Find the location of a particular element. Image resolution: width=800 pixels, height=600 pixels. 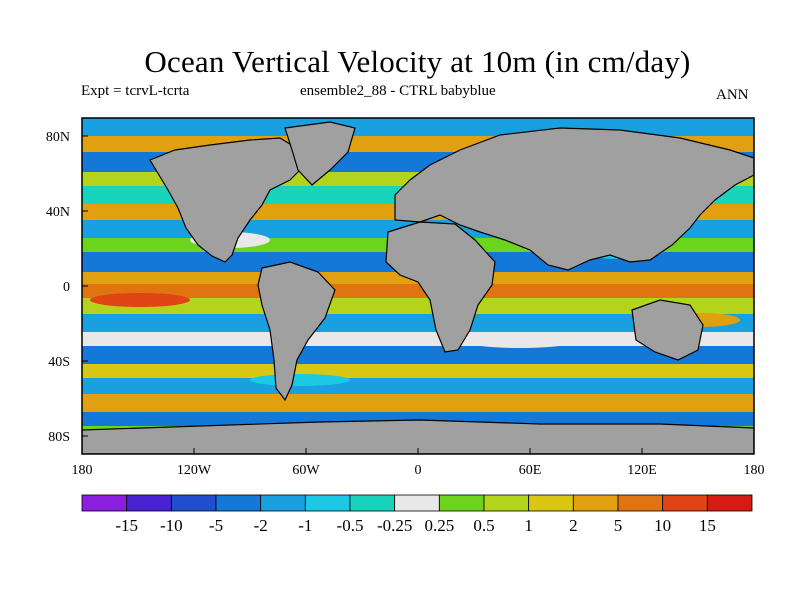

latitude-axis: 80N 40N 0 40S 80S is located at coordinates (67, 287).